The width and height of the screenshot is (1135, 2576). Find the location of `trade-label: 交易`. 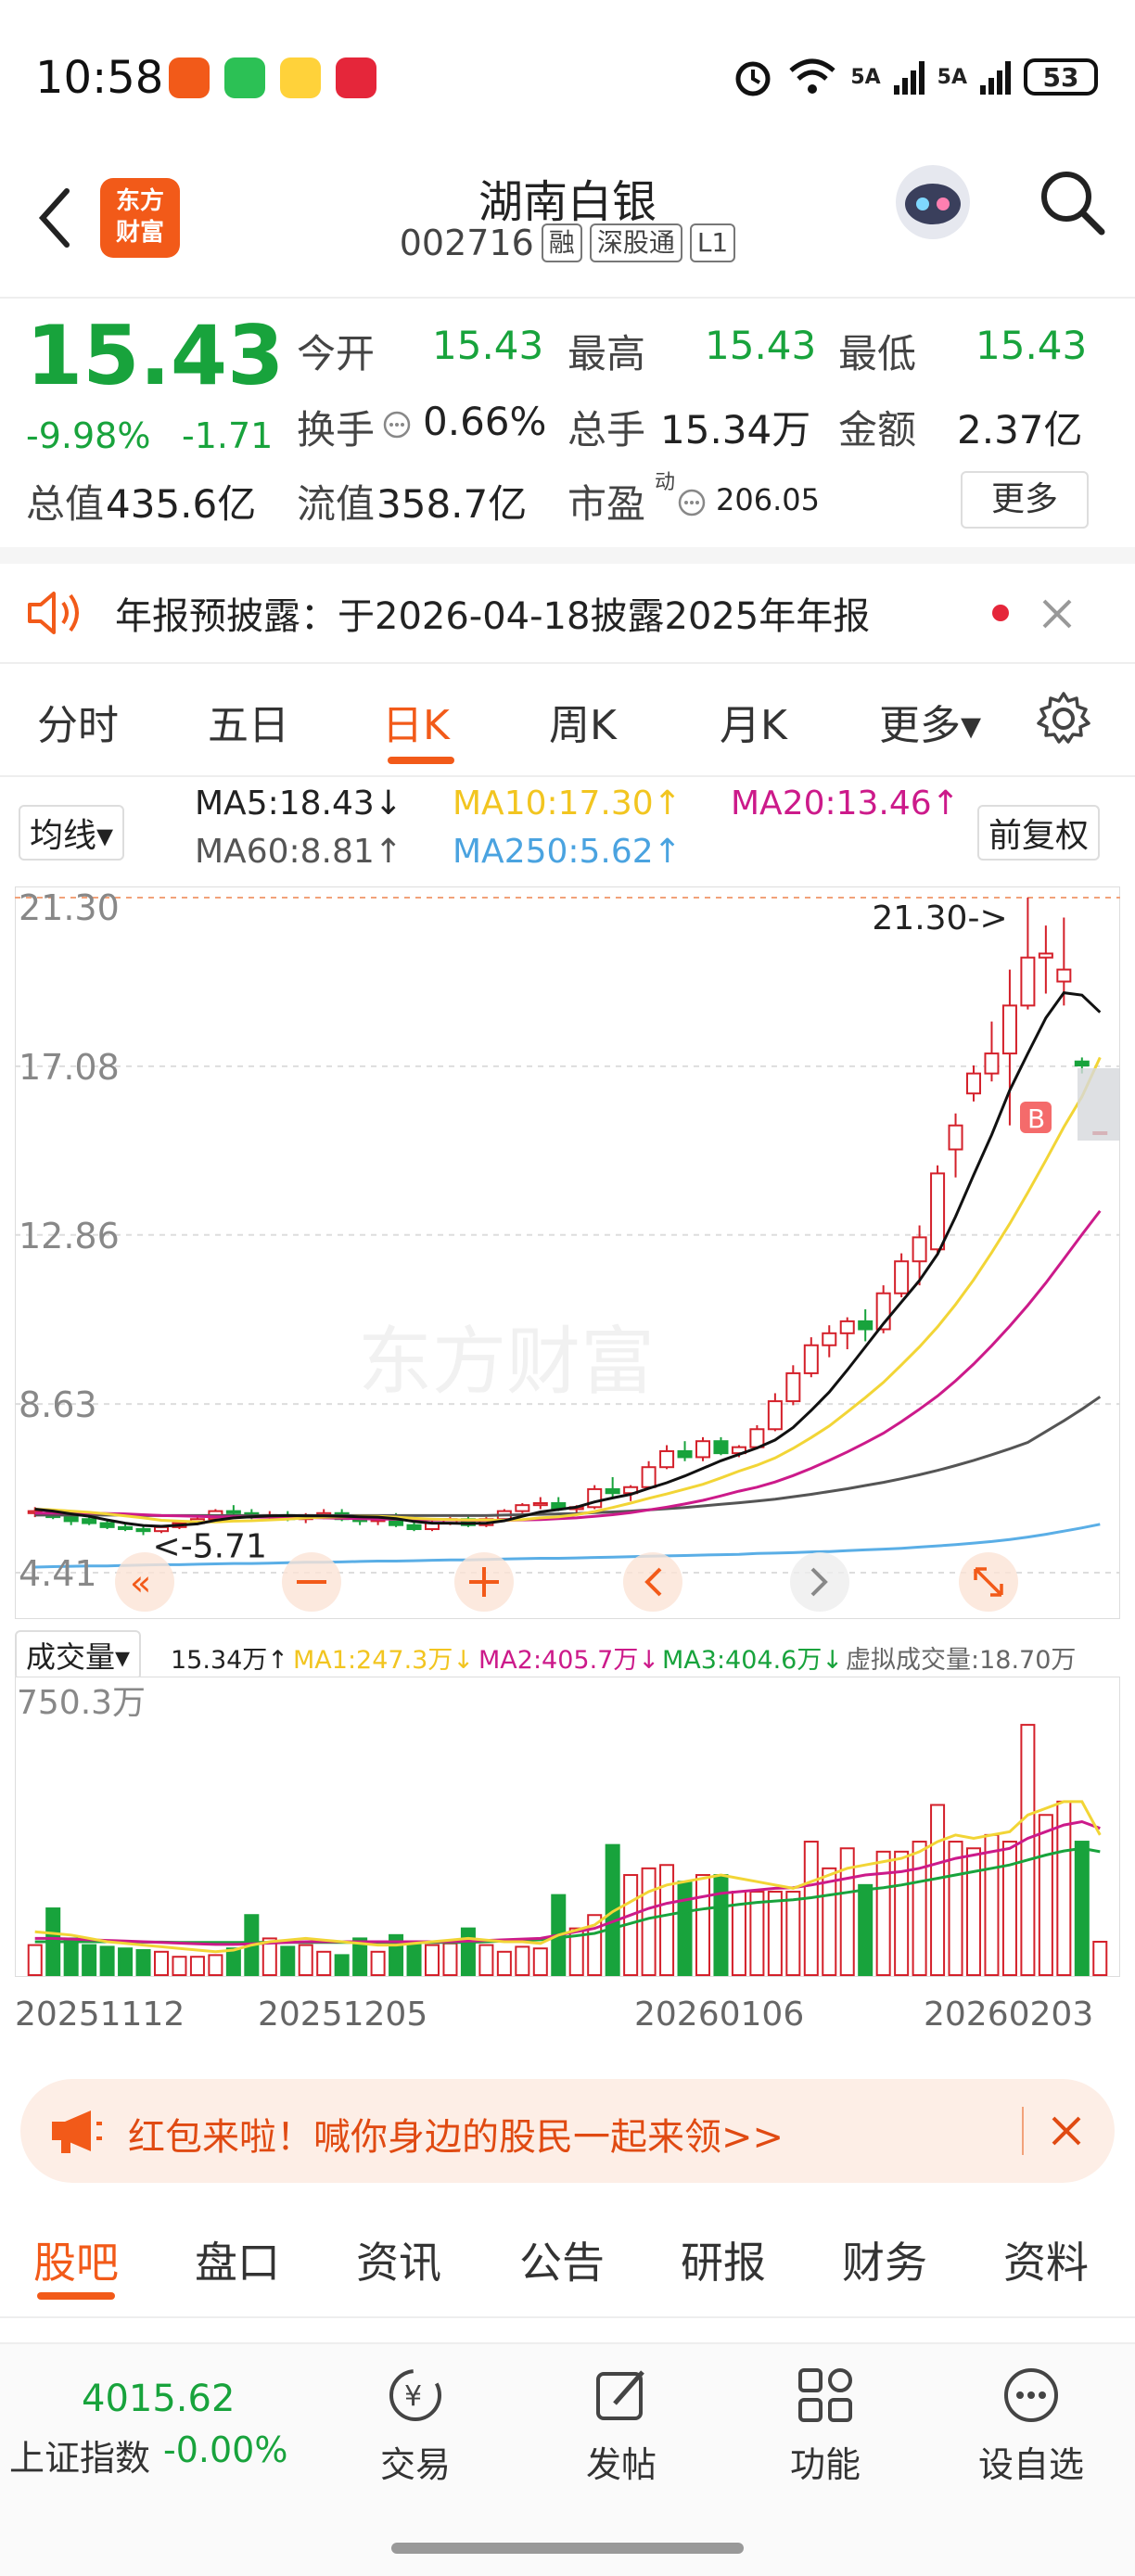

trade-label: 交易 is located at coordinates (415, 2464).